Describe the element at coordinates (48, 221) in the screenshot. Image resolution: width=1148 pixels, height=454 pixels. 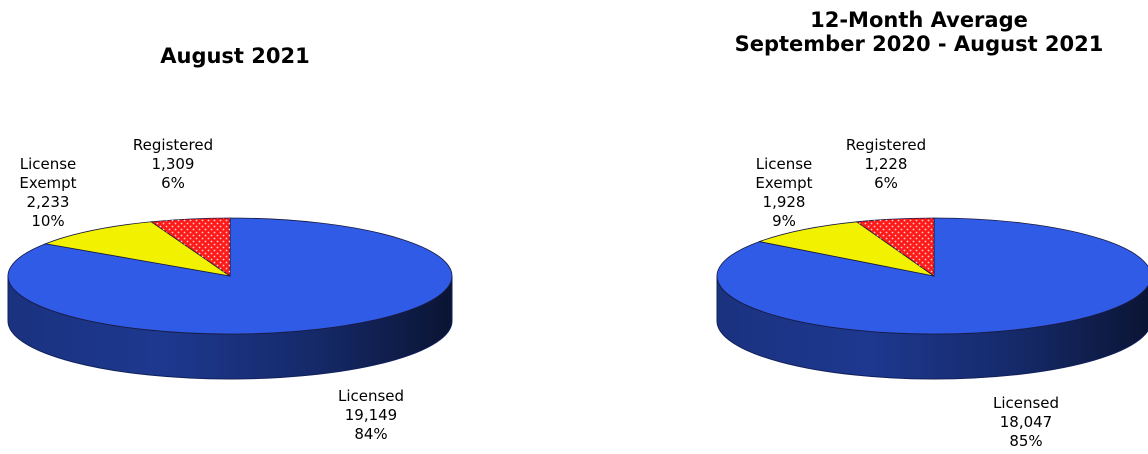
I see `slice-label-percent: 10%` at that location.